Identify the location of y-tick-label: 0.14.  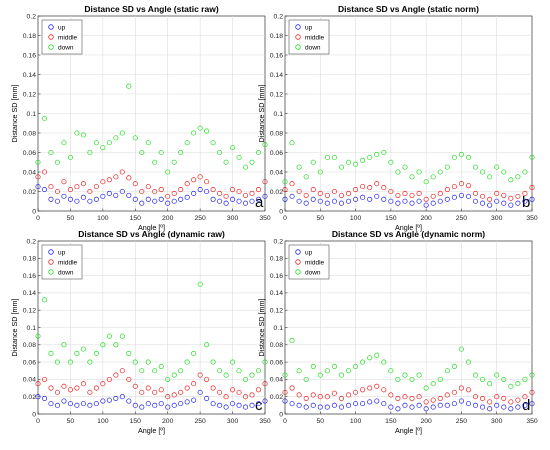
(29, 75).